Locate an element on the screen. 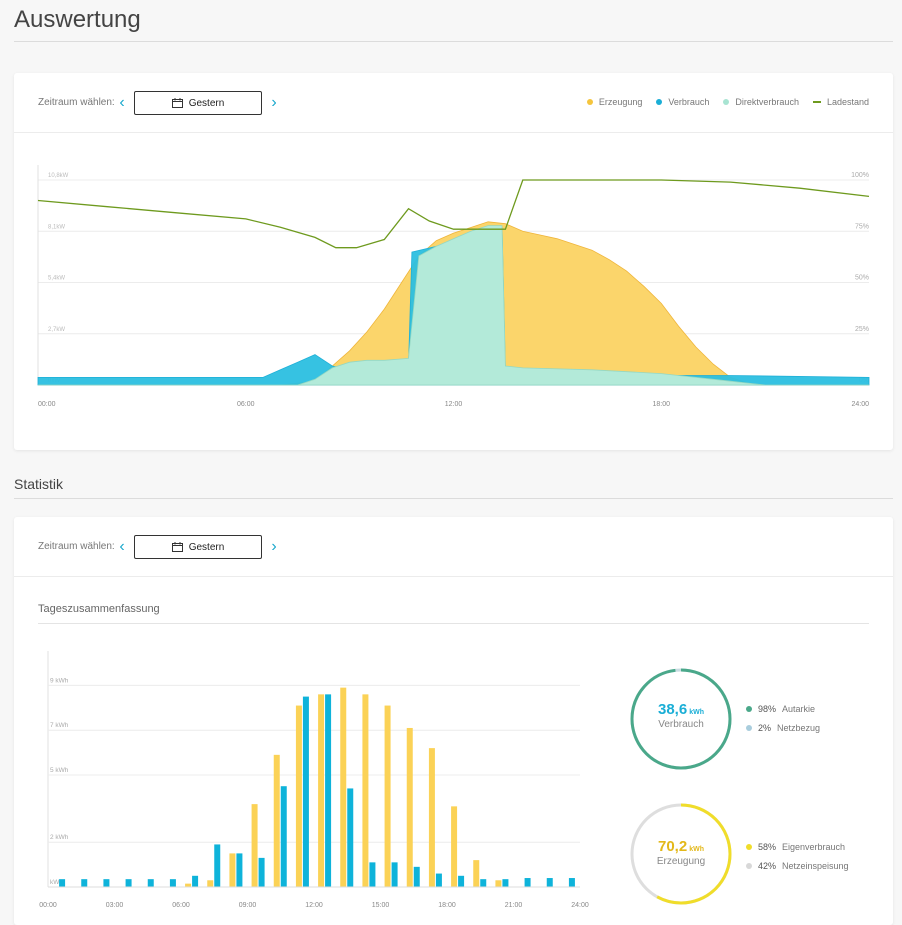  daily-summary-title: Tageszusammenfassung is located at coordinates (99, 609).